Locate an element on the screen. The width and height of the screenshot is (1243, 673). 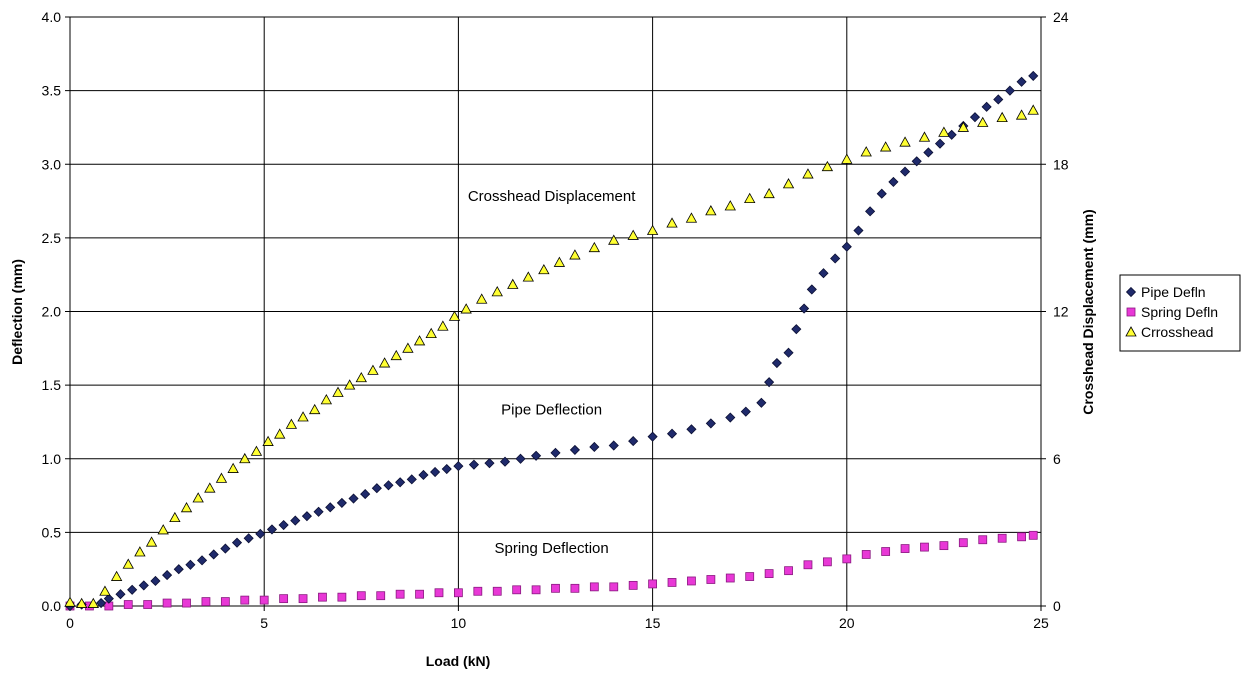
legend-marker-triangle is located at coordinates (1131, 331).